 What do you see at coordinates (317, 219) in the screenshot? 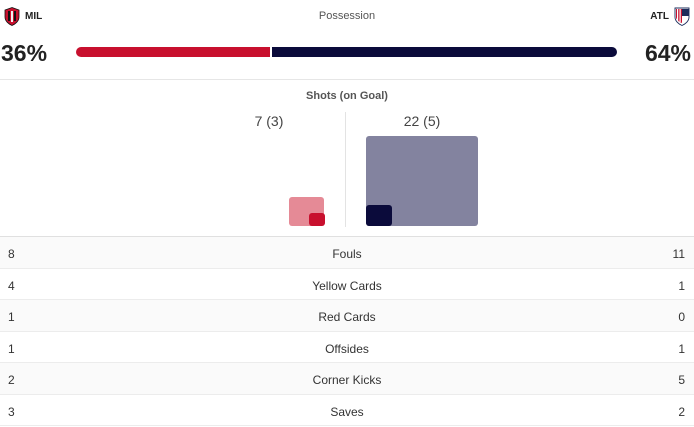
I see `home-shots-on-goal-box` at bounding box center [317, 219].